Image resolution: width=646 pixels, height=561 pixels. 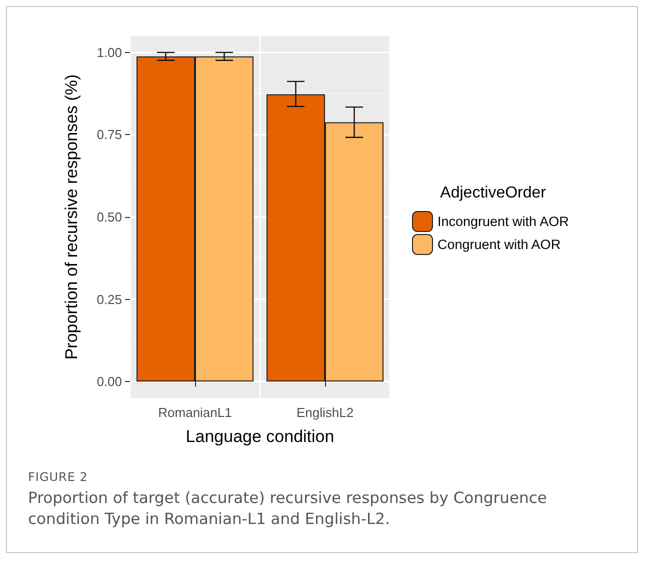 I want to click on y-tick-label: 0.50, so click(x=109, y=217).